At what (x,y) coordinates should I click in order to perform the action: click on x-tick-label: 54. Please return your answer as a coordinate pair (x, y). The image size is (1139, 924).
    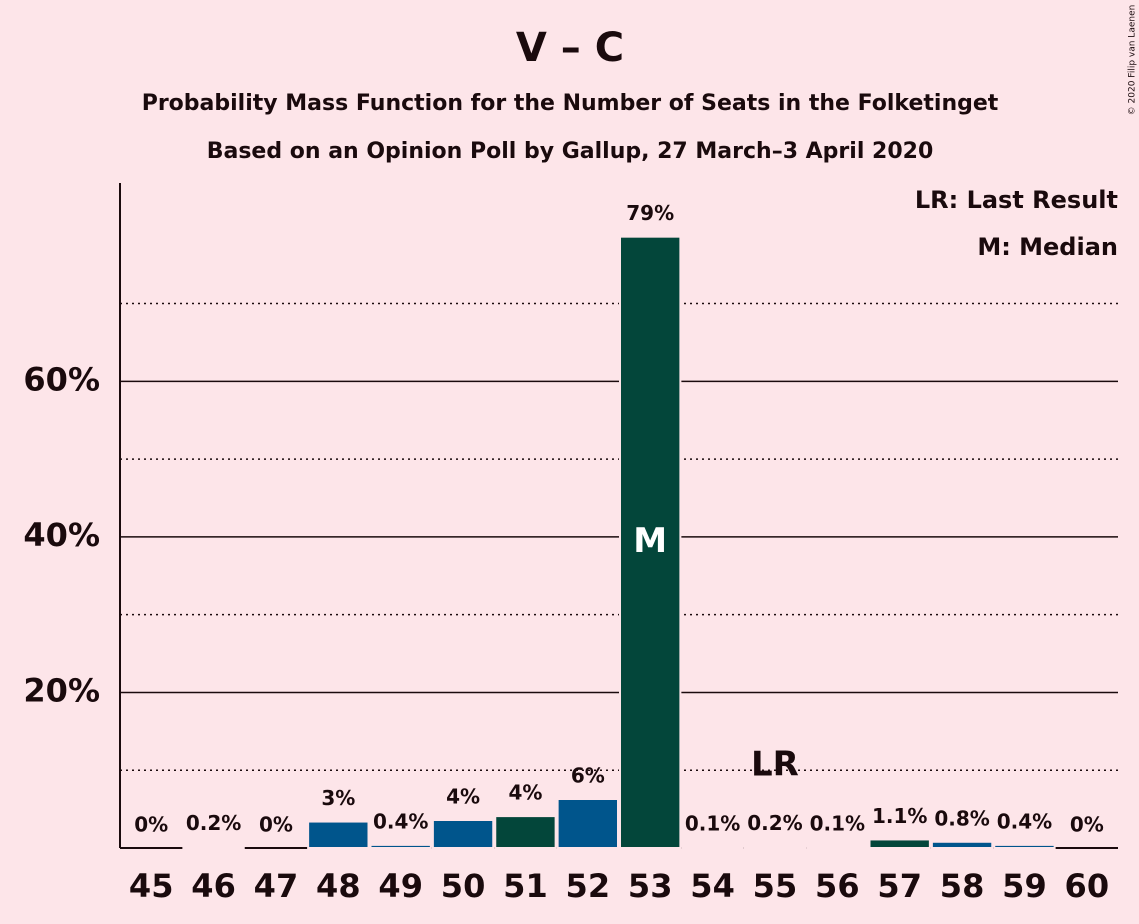
    Looking at the image, I should click on (712, 886).